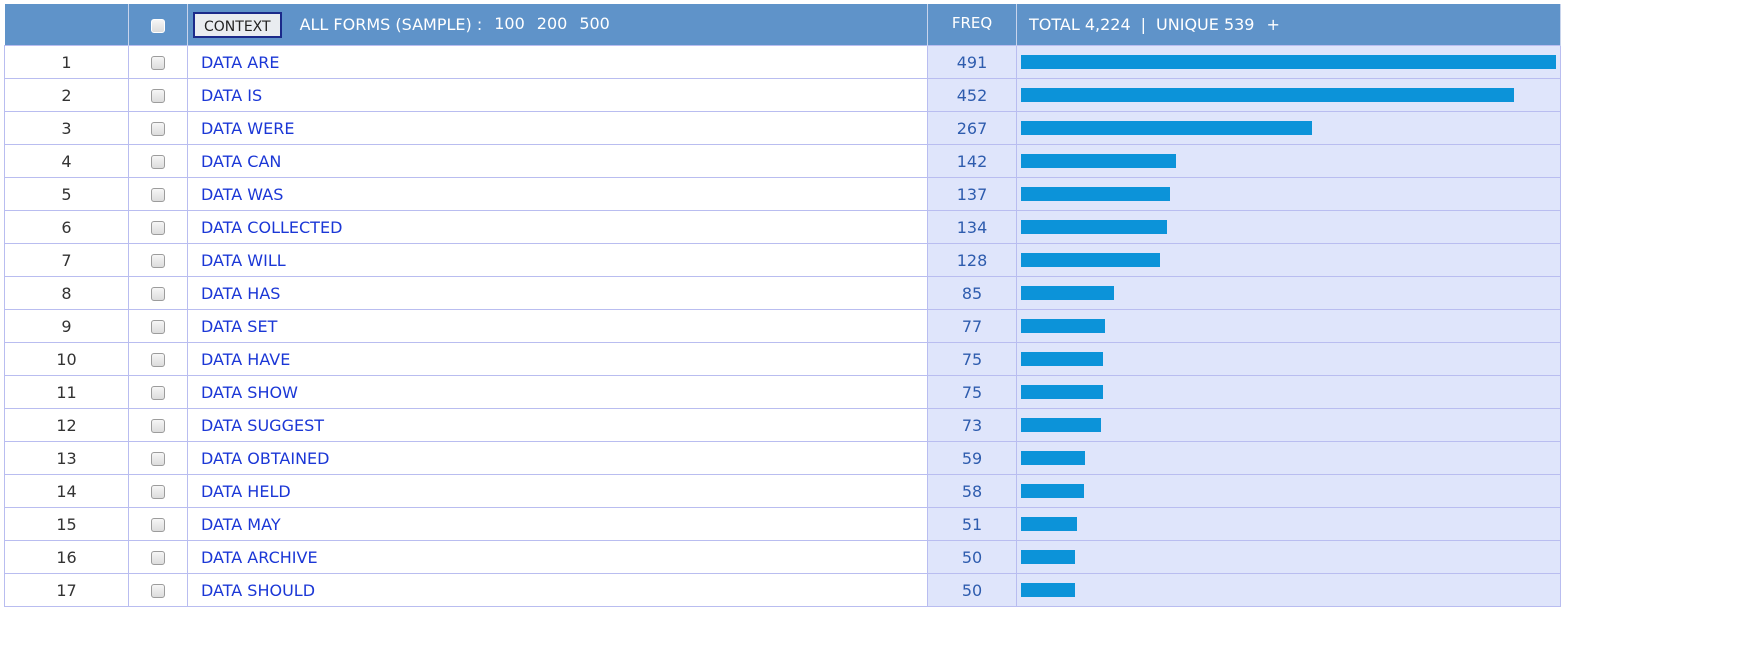  What do you see at coordinates (972, 128) in the screenshot?
I see `row-frequency: 267` at bounding box center [972, 128].